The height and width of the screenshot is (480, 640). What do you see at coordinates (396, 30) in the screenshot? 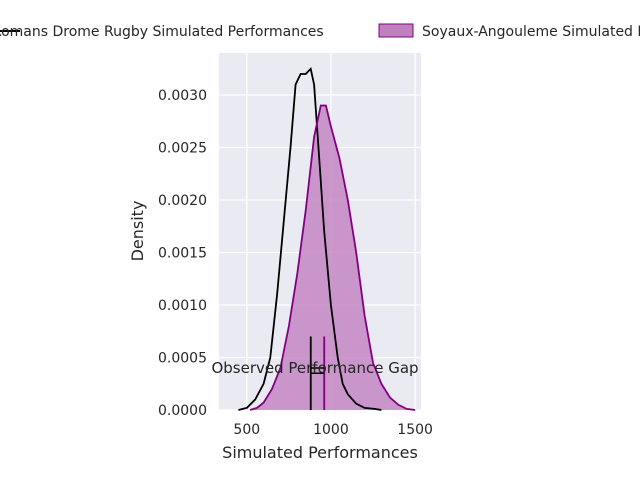
I see `legend-swatch-soyaux` at bounding box center [396, 30].